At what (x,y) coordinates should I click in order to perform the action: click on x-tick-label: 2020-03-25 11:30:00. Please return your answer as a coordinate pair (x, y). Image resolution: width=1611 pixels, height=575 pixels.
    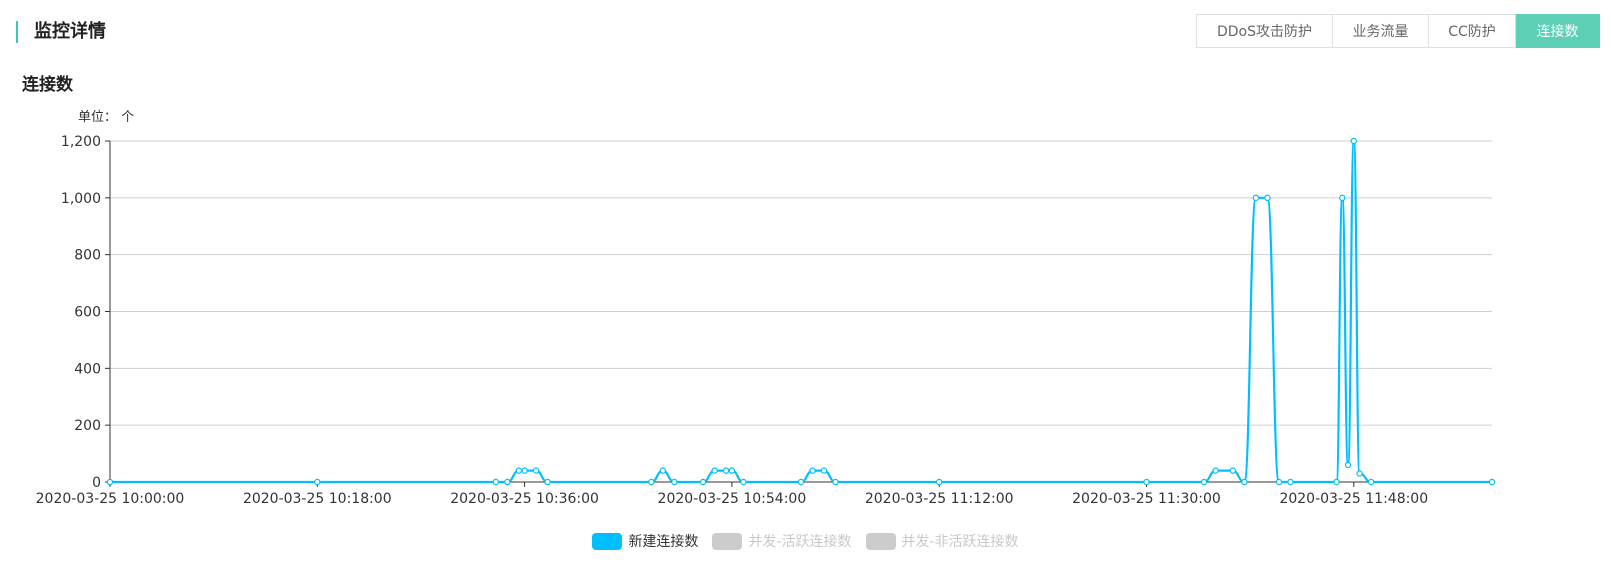
    Looking at the image, I should click on (1146, 499).